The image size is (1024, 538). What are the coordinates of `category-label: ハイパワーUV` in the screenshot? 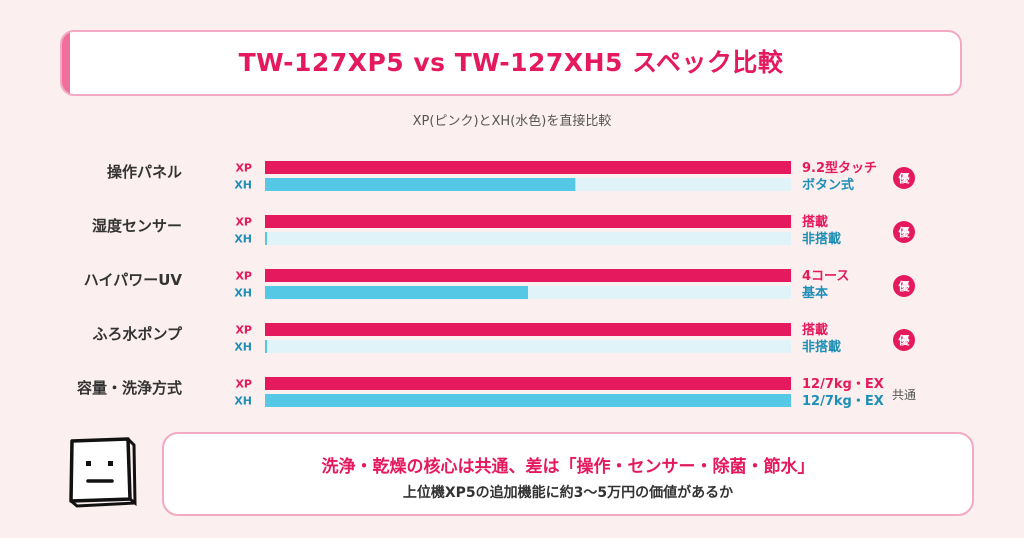 It's located at (133, 280).